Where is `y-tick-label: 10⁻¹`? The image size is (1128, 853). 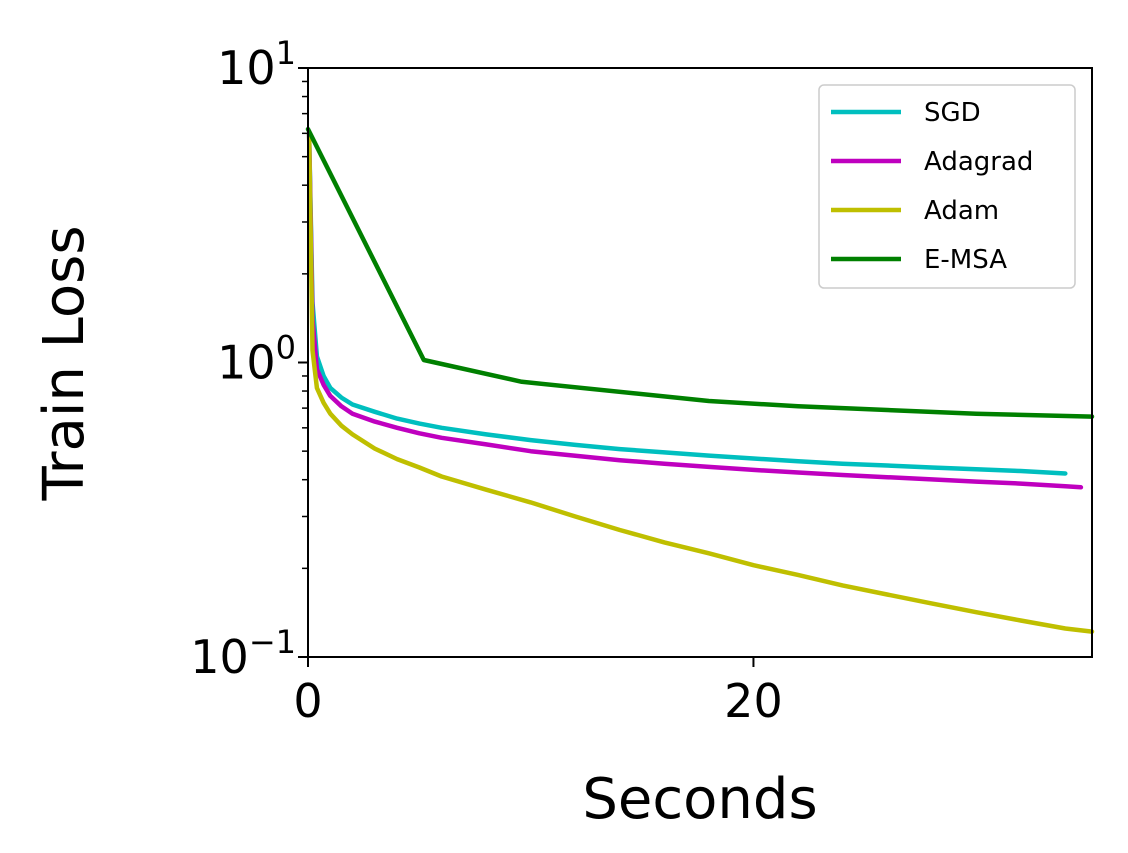 y-tick-label: 10⁻¹ is located at coordinates (243, 653).